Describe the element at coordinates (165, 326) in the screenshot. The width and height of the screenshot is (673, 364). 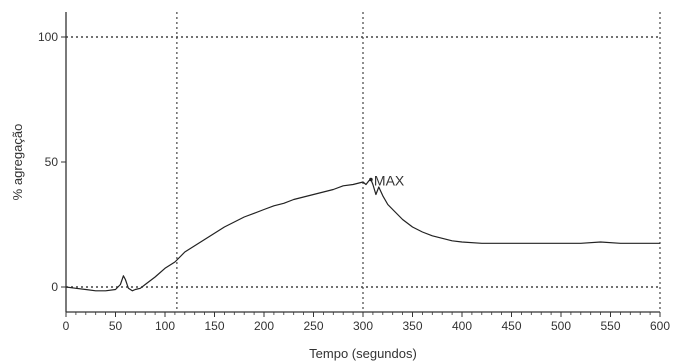
I see `x-tick-label: 100` at that location.